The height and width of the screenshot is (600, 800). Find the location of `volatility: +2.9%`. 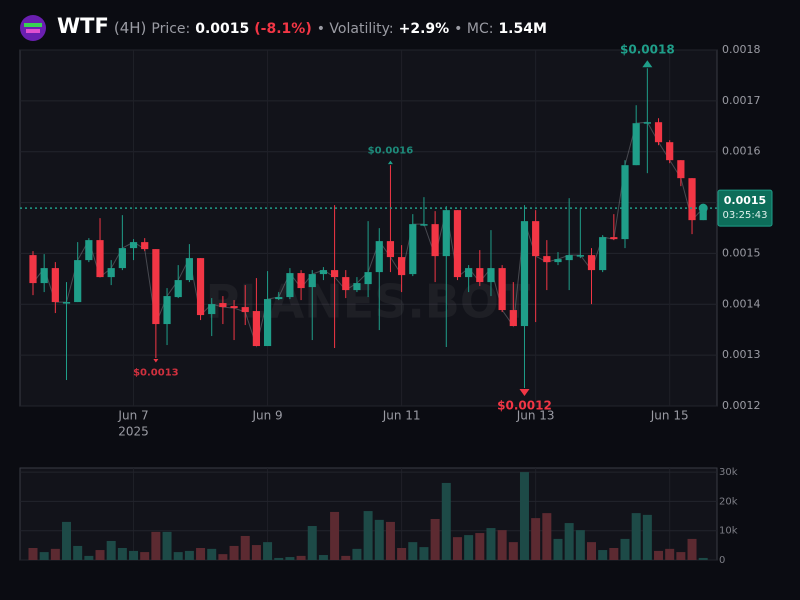

volatility: +2.9% is located at coordinates (424, 29).